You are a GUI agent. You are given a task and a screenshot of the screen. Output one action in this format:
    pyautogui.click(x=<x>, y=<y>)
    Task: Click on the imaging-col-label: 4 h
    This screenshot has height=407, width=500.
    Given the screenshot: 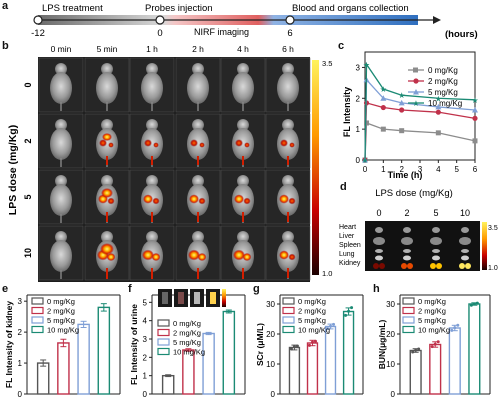 What is the action you would take?
    pyautogui.click(x=243, y=49)
    